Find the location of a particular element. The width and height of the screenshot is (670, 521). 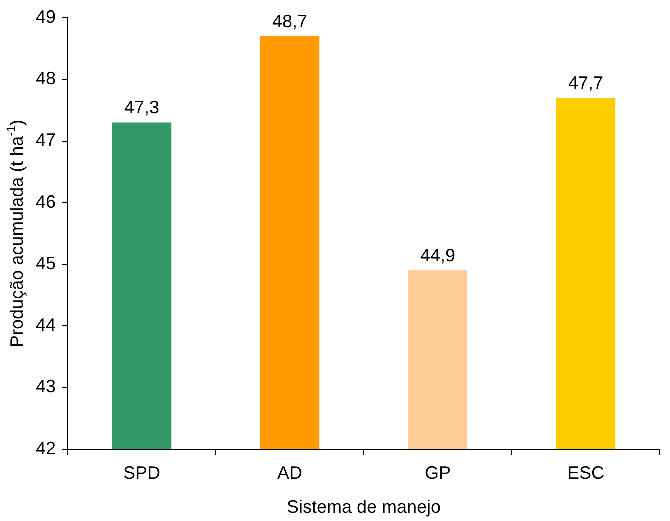

y-tick-label: 46 is located at coordinates (46, 202).